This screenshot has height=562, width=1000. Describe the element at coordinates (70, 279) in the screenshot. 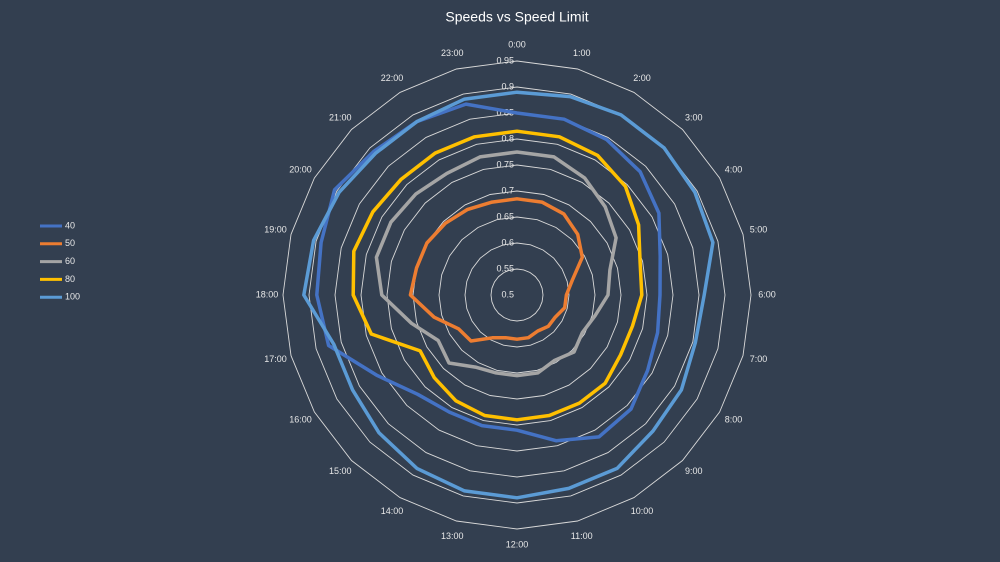

I see `legend-label: 80` at that location.